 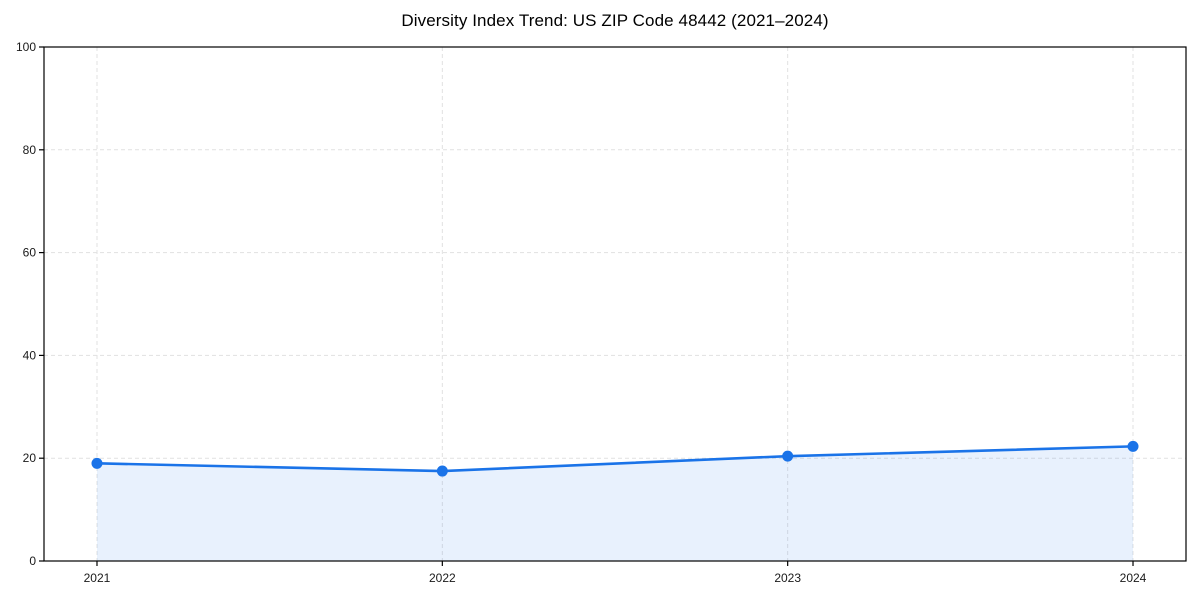 I want to click on y-axis-tick-label: 40, so click(x=30, y=355).